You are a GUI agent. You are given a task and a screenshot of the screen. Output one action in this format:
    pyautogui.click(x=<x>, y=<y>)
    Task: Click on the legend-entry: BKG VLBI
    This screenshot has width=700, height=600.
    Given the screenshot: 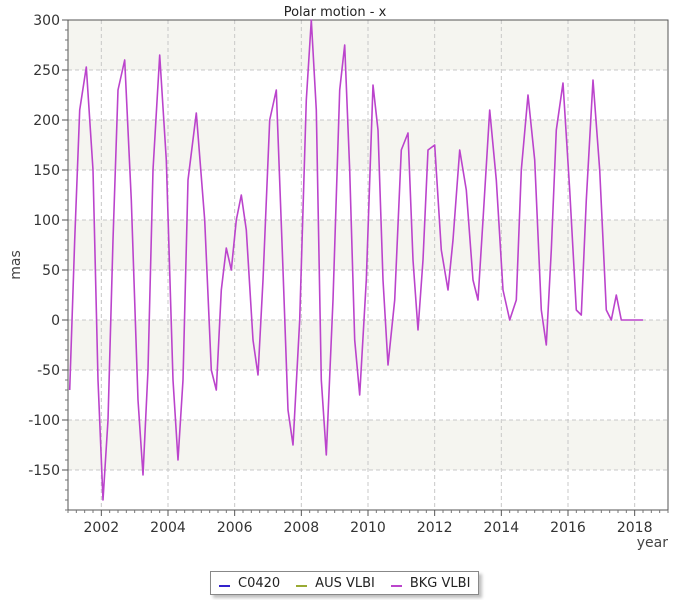 What is the action you would take?
    pyautogui.click(x=430, y=583)
    